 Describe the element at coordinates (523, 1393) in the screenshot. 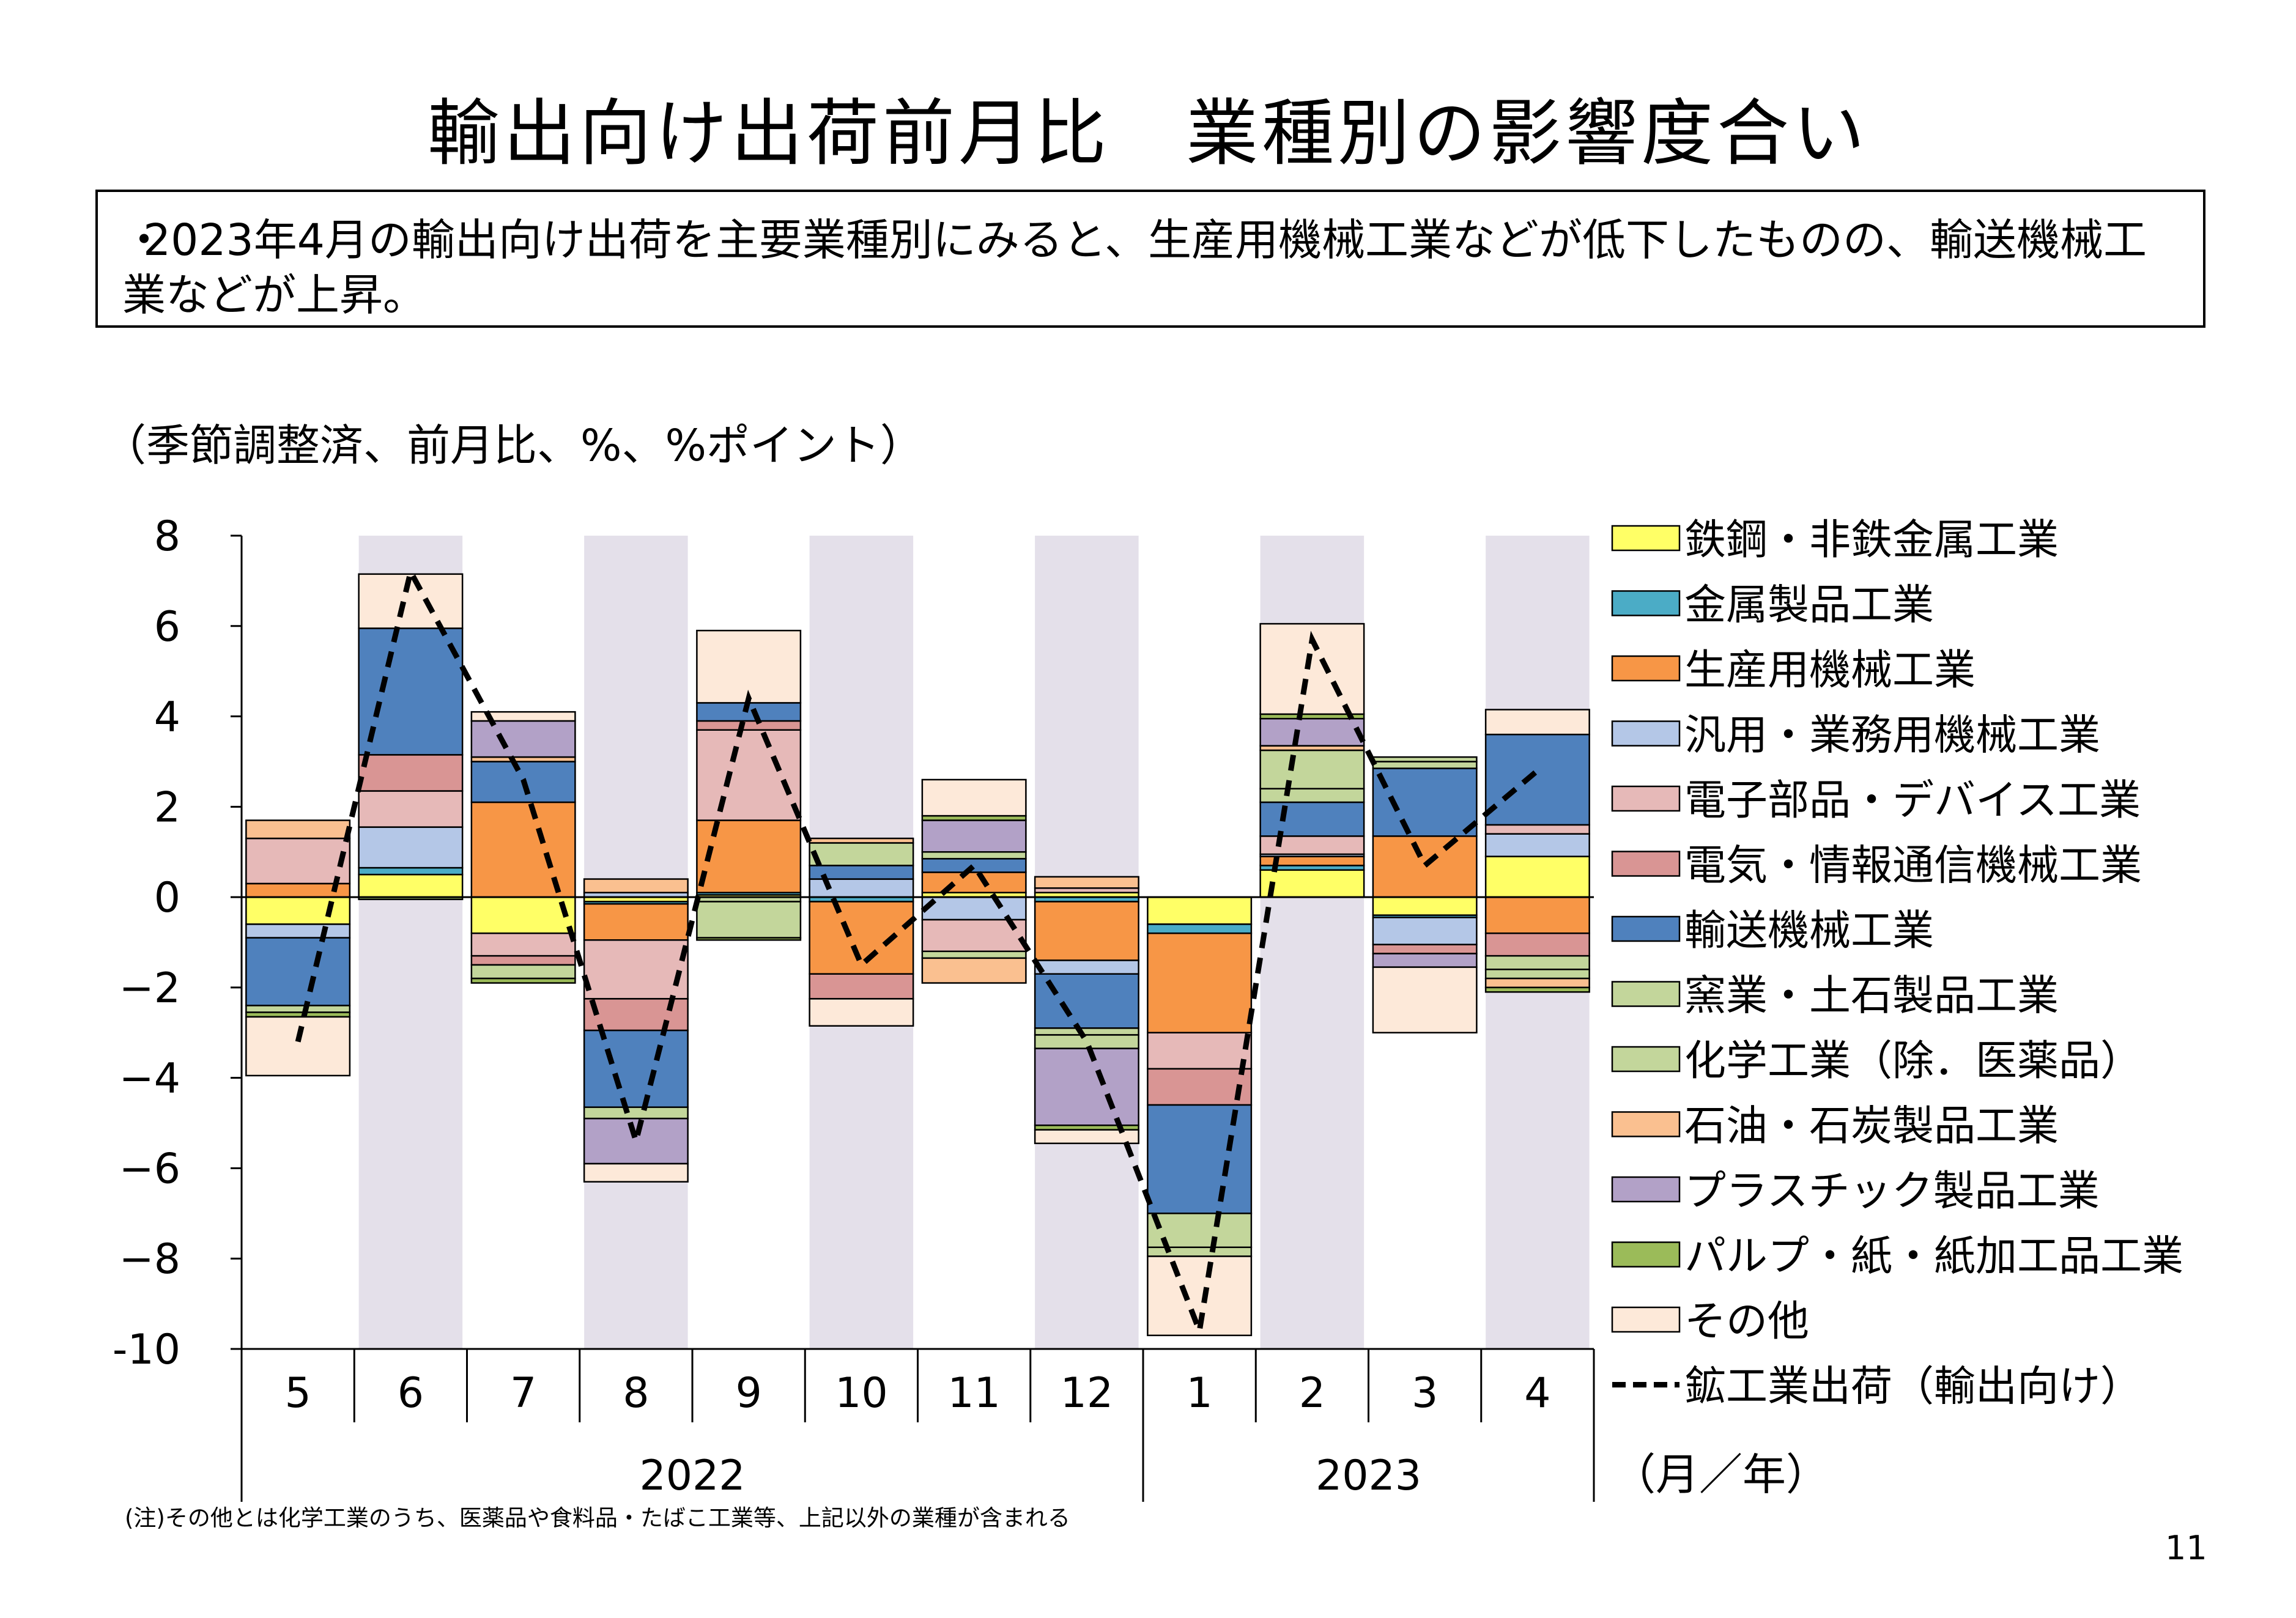

I see `x-tick-label: 7` at that location.